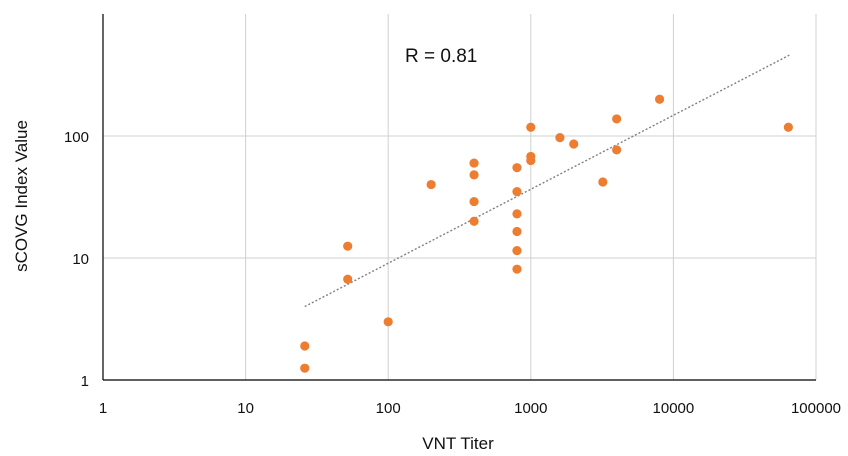 This screenshot has width=848, height=456. What do you see at coordinates (245, 408) in the screenshot?
I see `x-tick-label: 10` at bounding box center [245, 408].